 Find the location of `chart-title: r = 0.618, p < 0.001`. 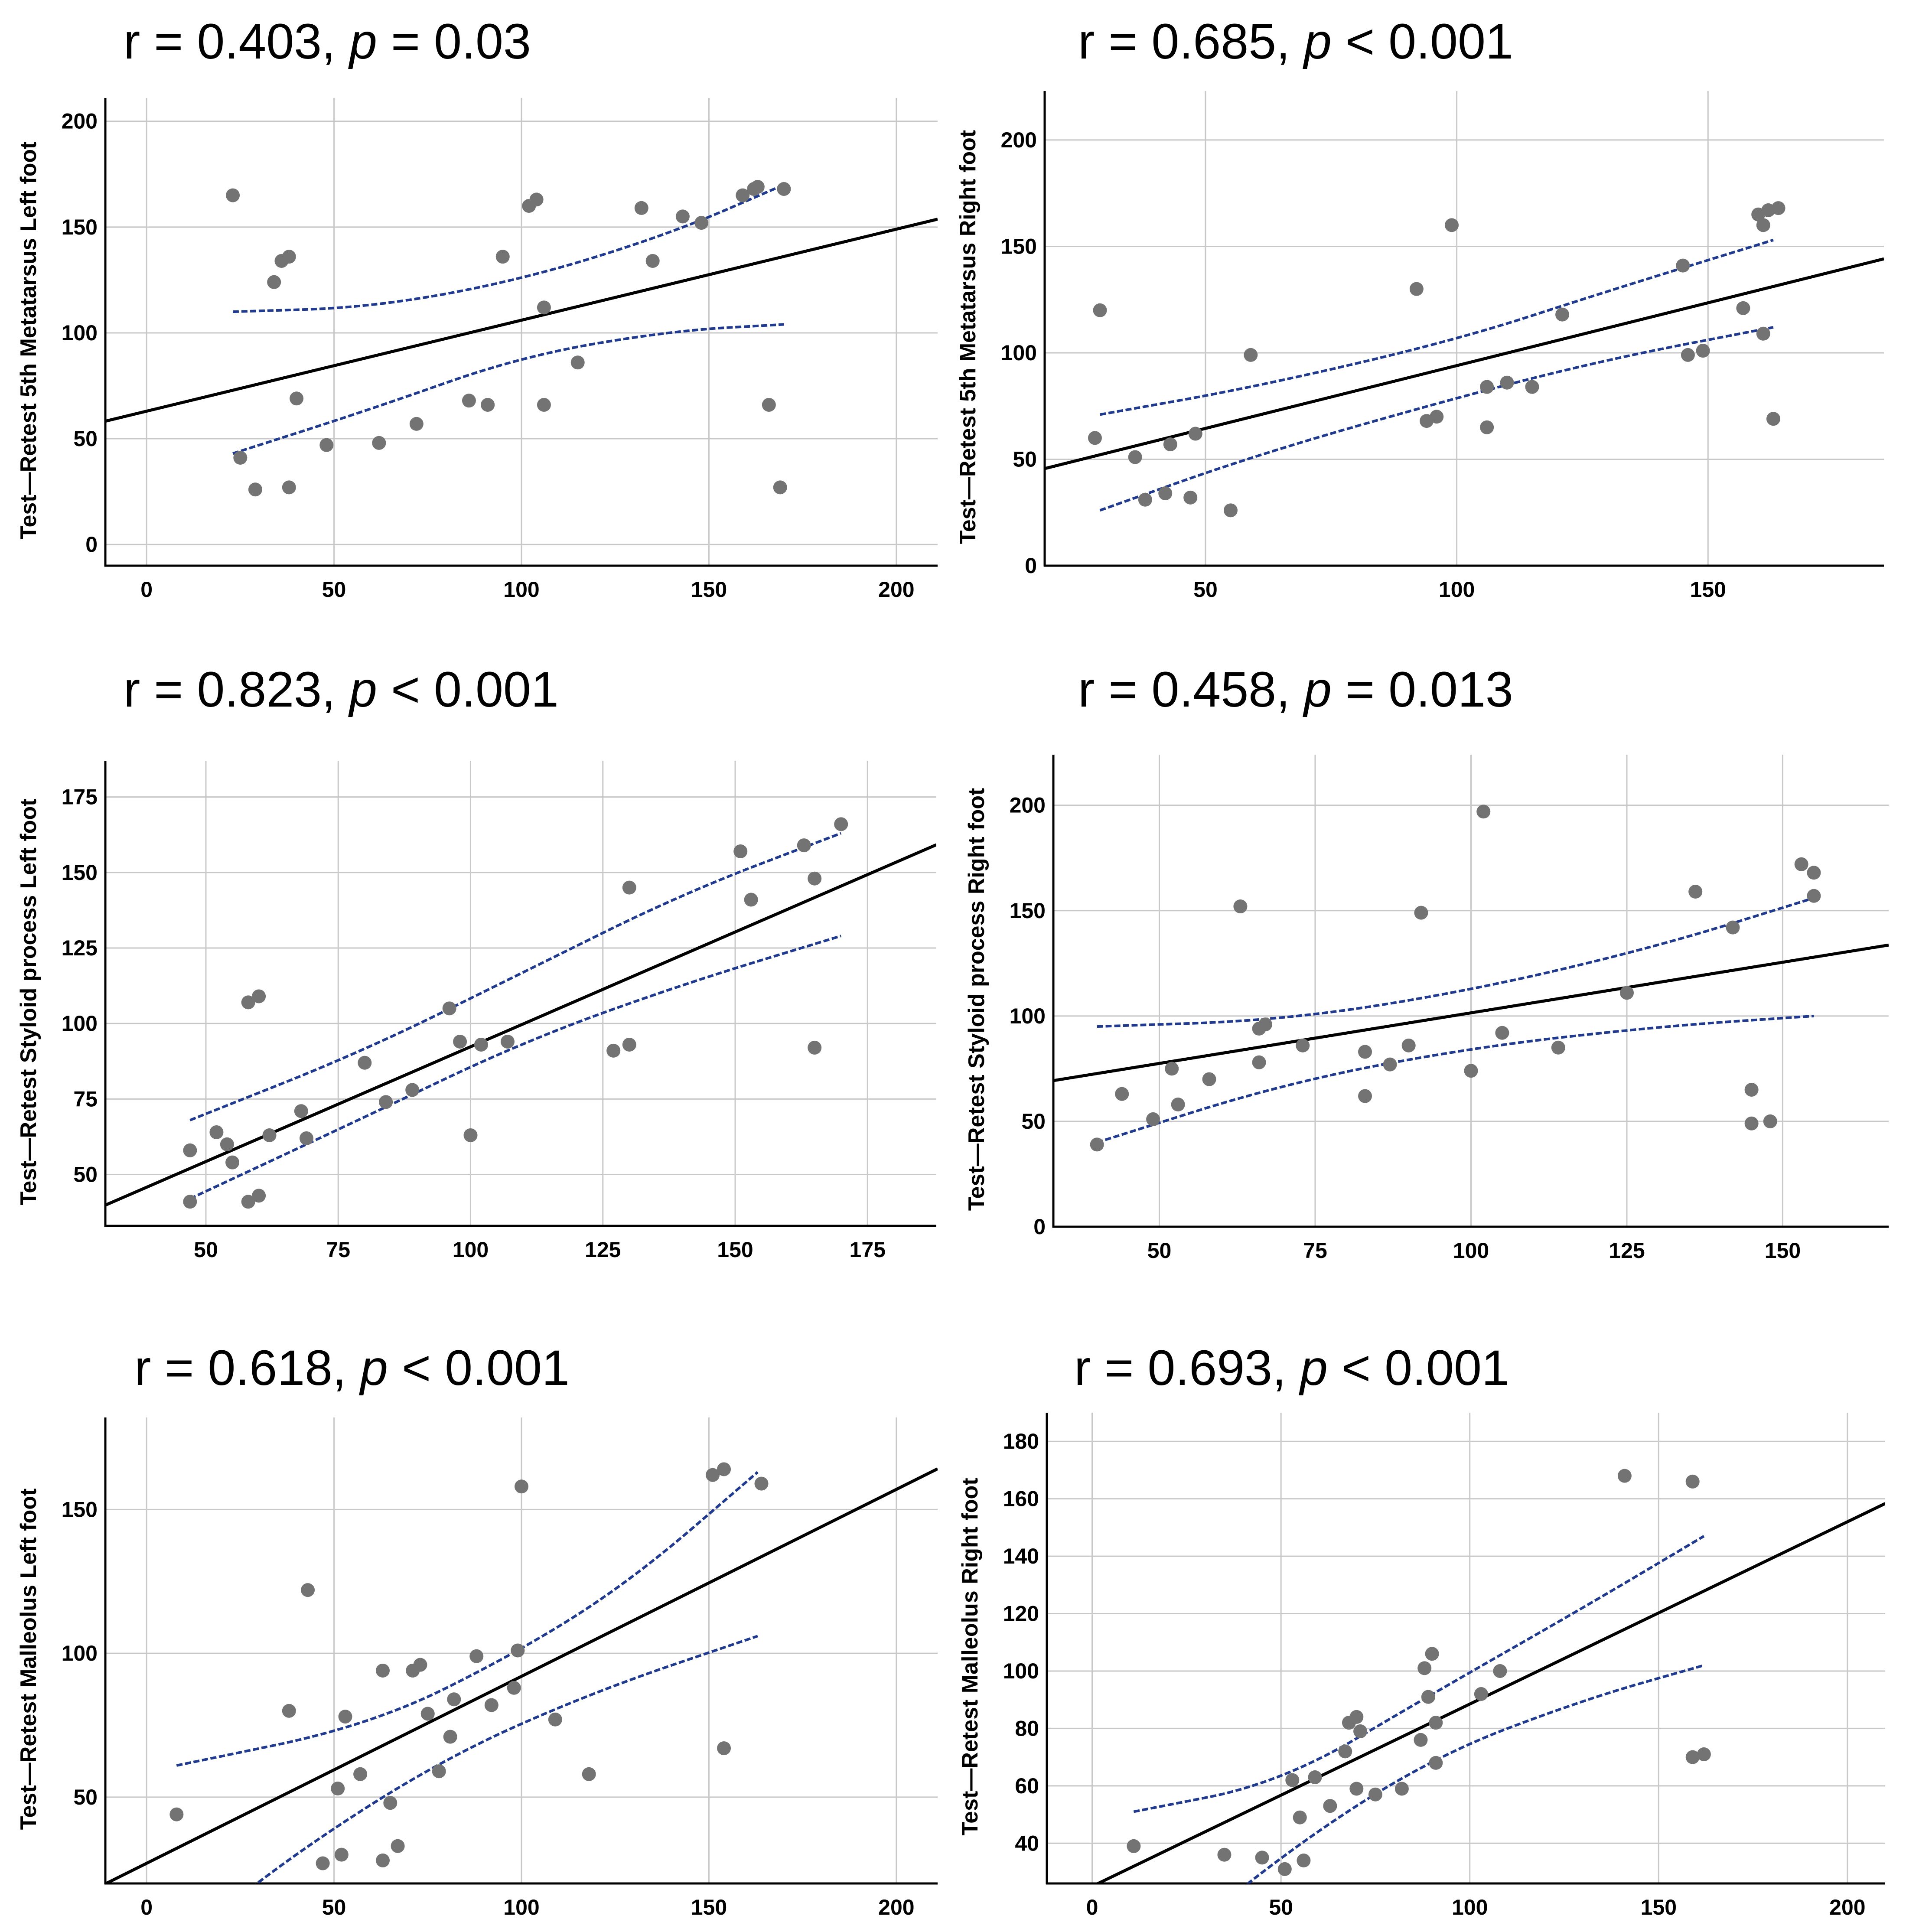

chart-title: r = 0.618, p < 0.001 is located at coordinates (352, 1368).